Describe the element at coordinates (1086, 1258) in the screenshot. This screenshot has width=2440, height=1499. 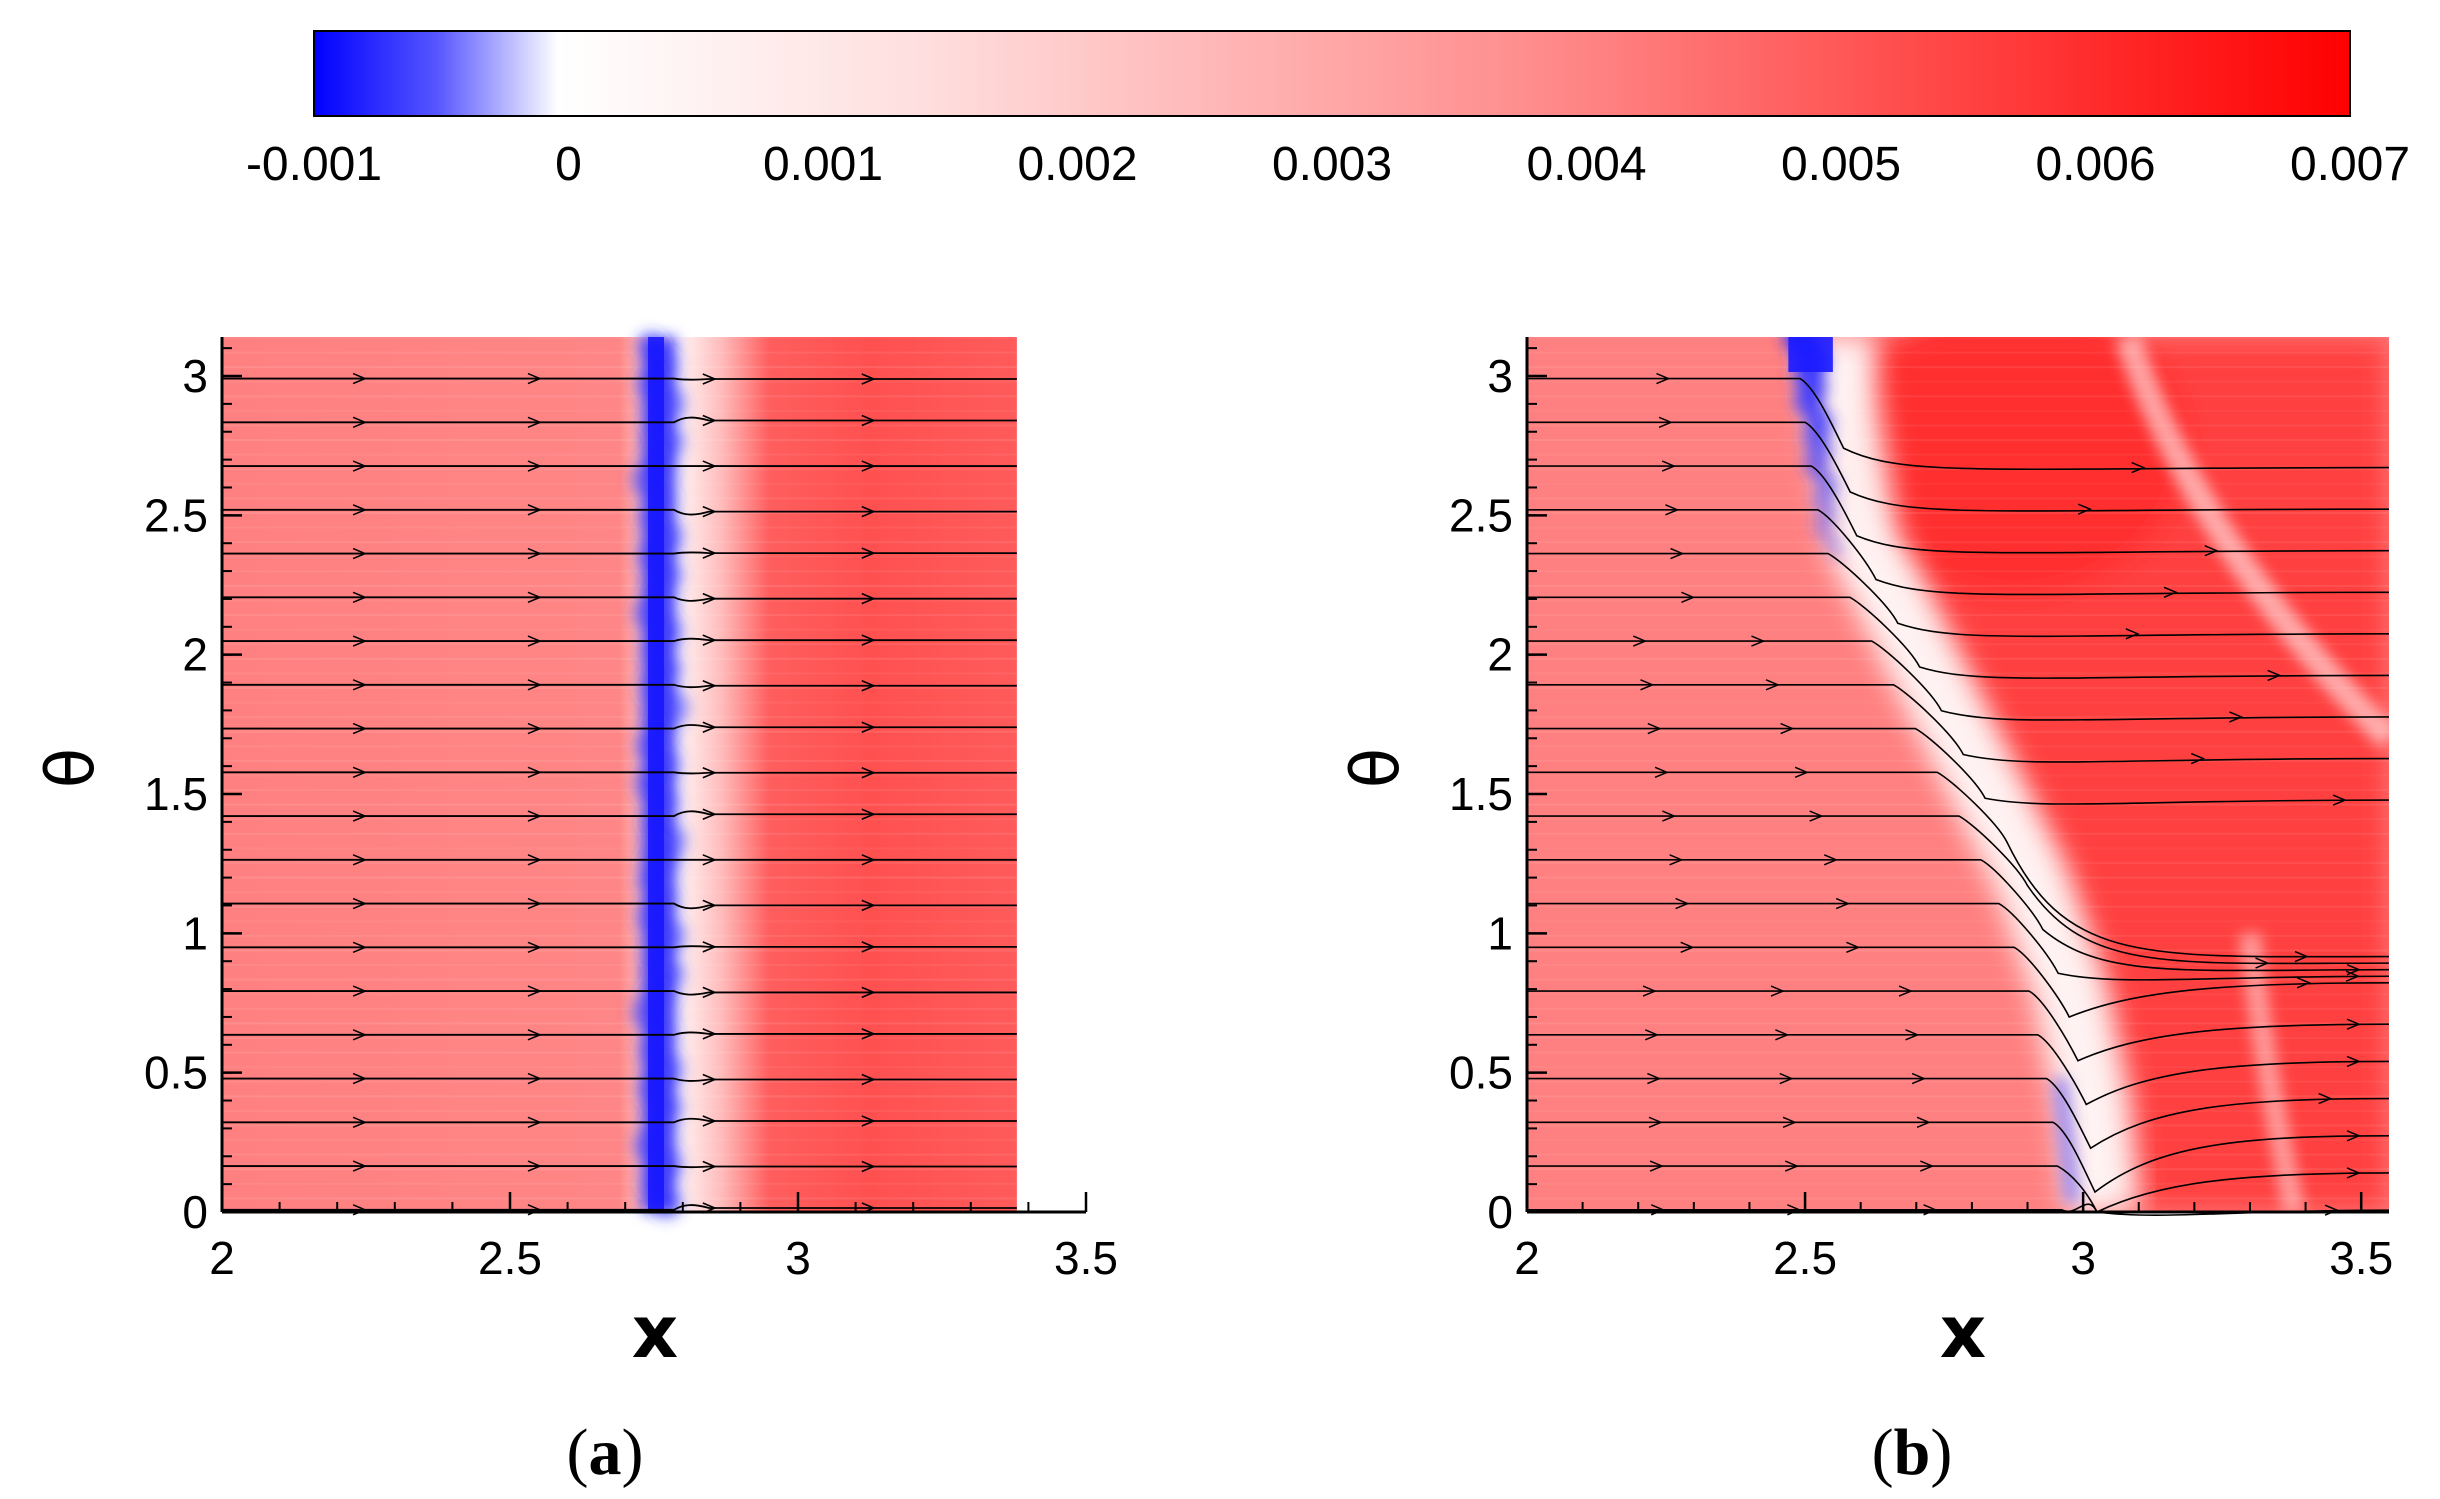
I see `panel-a-x-tick-label: 3.5` at that location.